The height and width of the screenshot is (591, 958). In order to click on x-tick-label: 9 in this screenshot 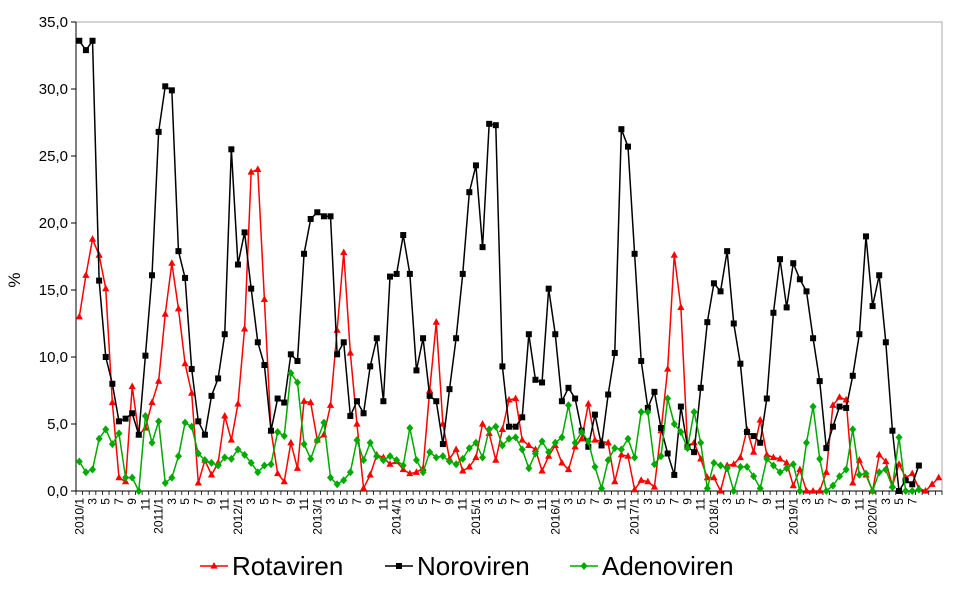, I will do `click(132, 501)`.